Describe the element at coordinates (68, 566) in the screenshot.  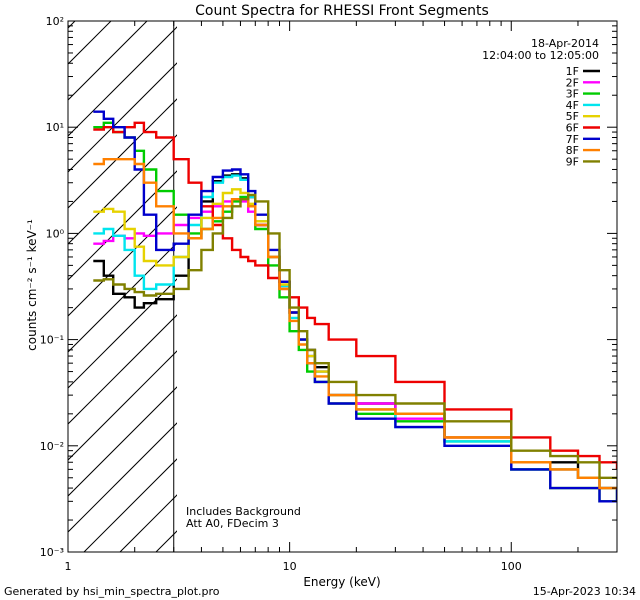
I see `x-tick-label: 1` at that location.